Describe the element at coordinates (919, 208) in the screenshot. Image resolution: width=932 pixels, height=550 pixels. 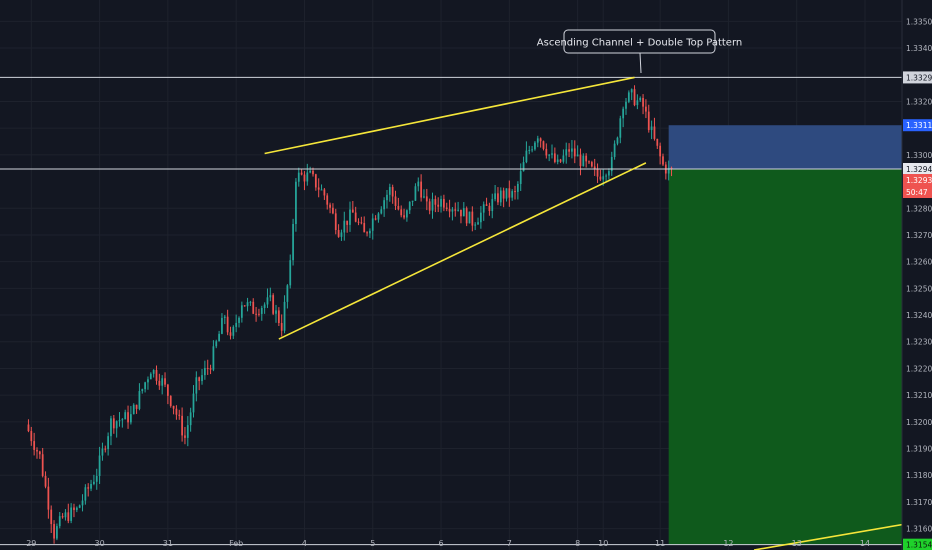
I see `price-tick-label: 1.32800` at that location.